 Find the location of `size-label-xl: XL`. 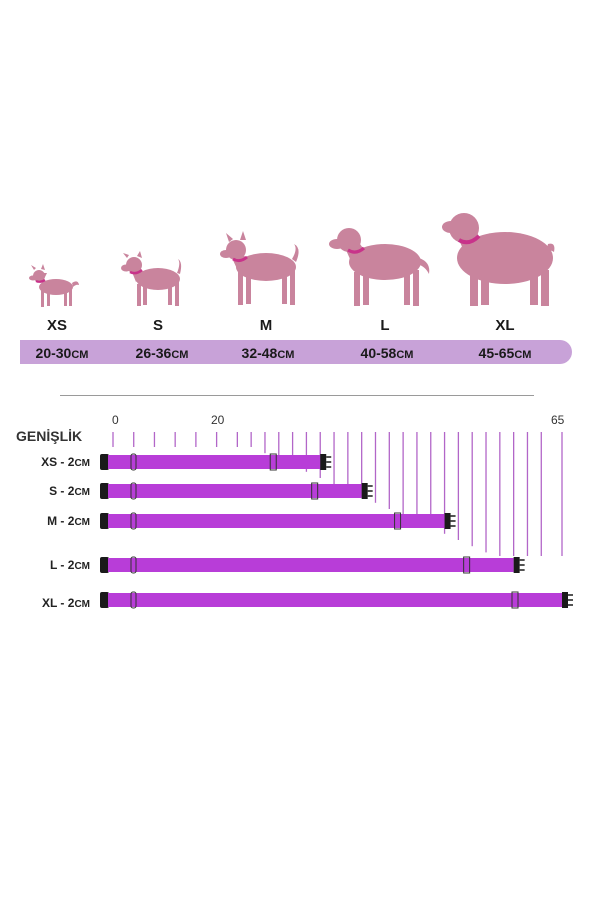

size-label-xl: XL is located at coordinates (505, 325).